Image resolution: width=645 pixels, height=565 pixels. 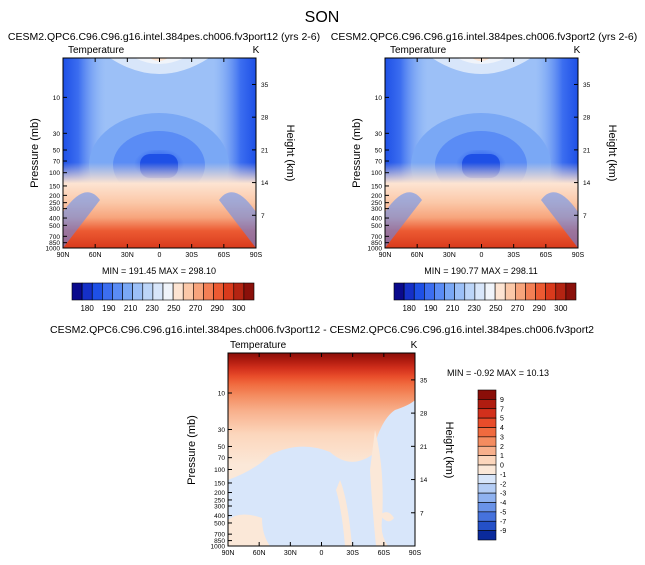 What do you see at coordinates (502, 419) in the screenshot?
I see `colorbar-label: 5` at bounding box center [502, 419].